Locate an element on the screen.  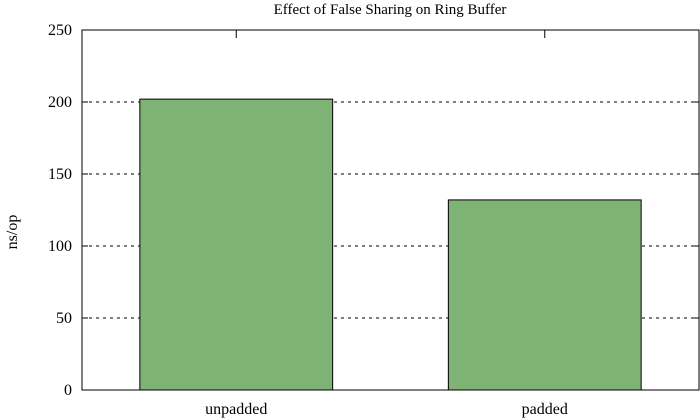
x-tick-label: unpadded is located at coordinates (236, 409).